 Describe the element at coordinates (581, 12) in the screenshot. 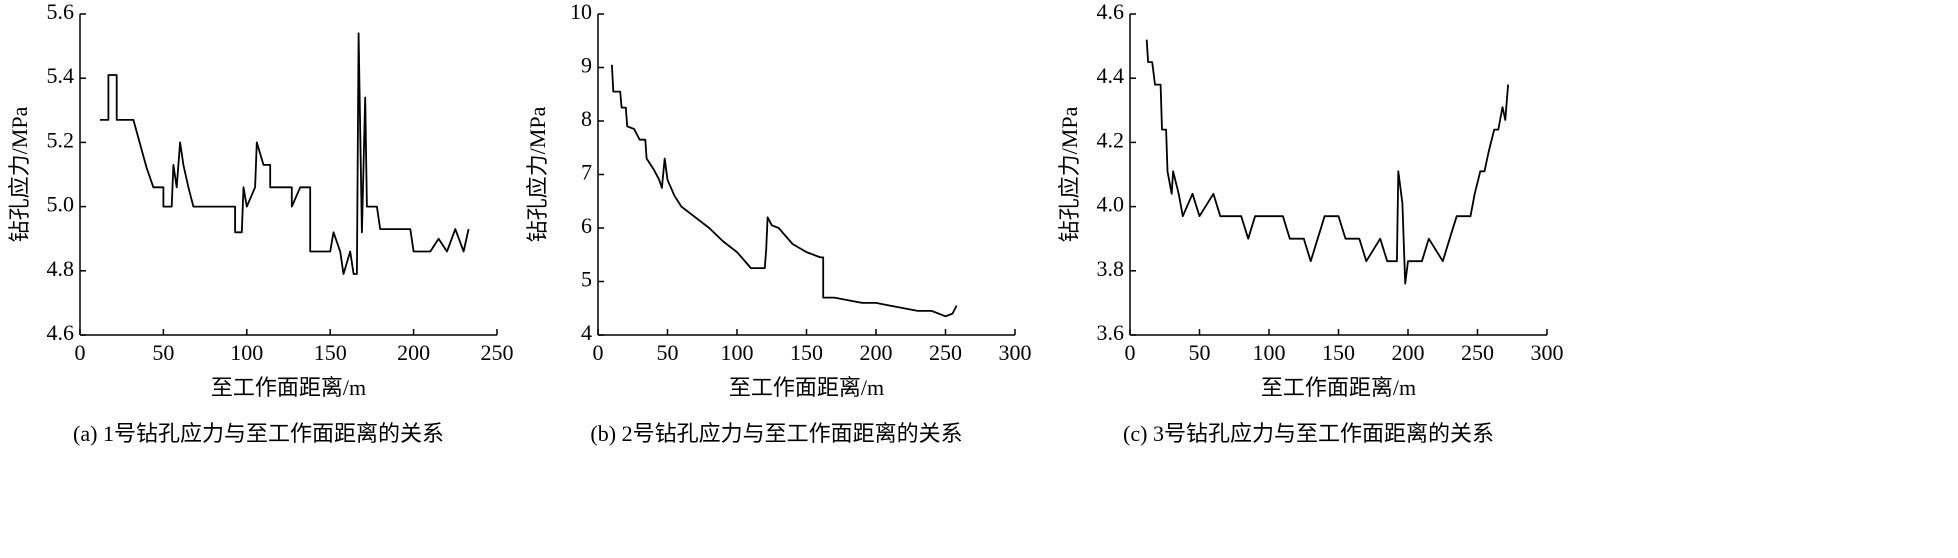

I see `y-tick-label: 10` at that location.